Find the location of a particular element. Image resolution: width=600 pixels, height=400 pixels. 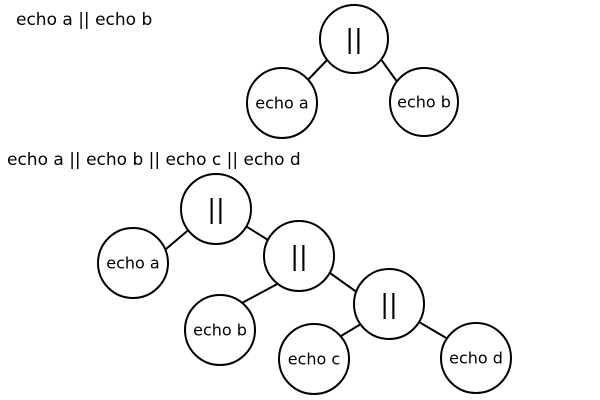

diagram-2-node-echo-a: echo a is located at coordinates (133, 263).